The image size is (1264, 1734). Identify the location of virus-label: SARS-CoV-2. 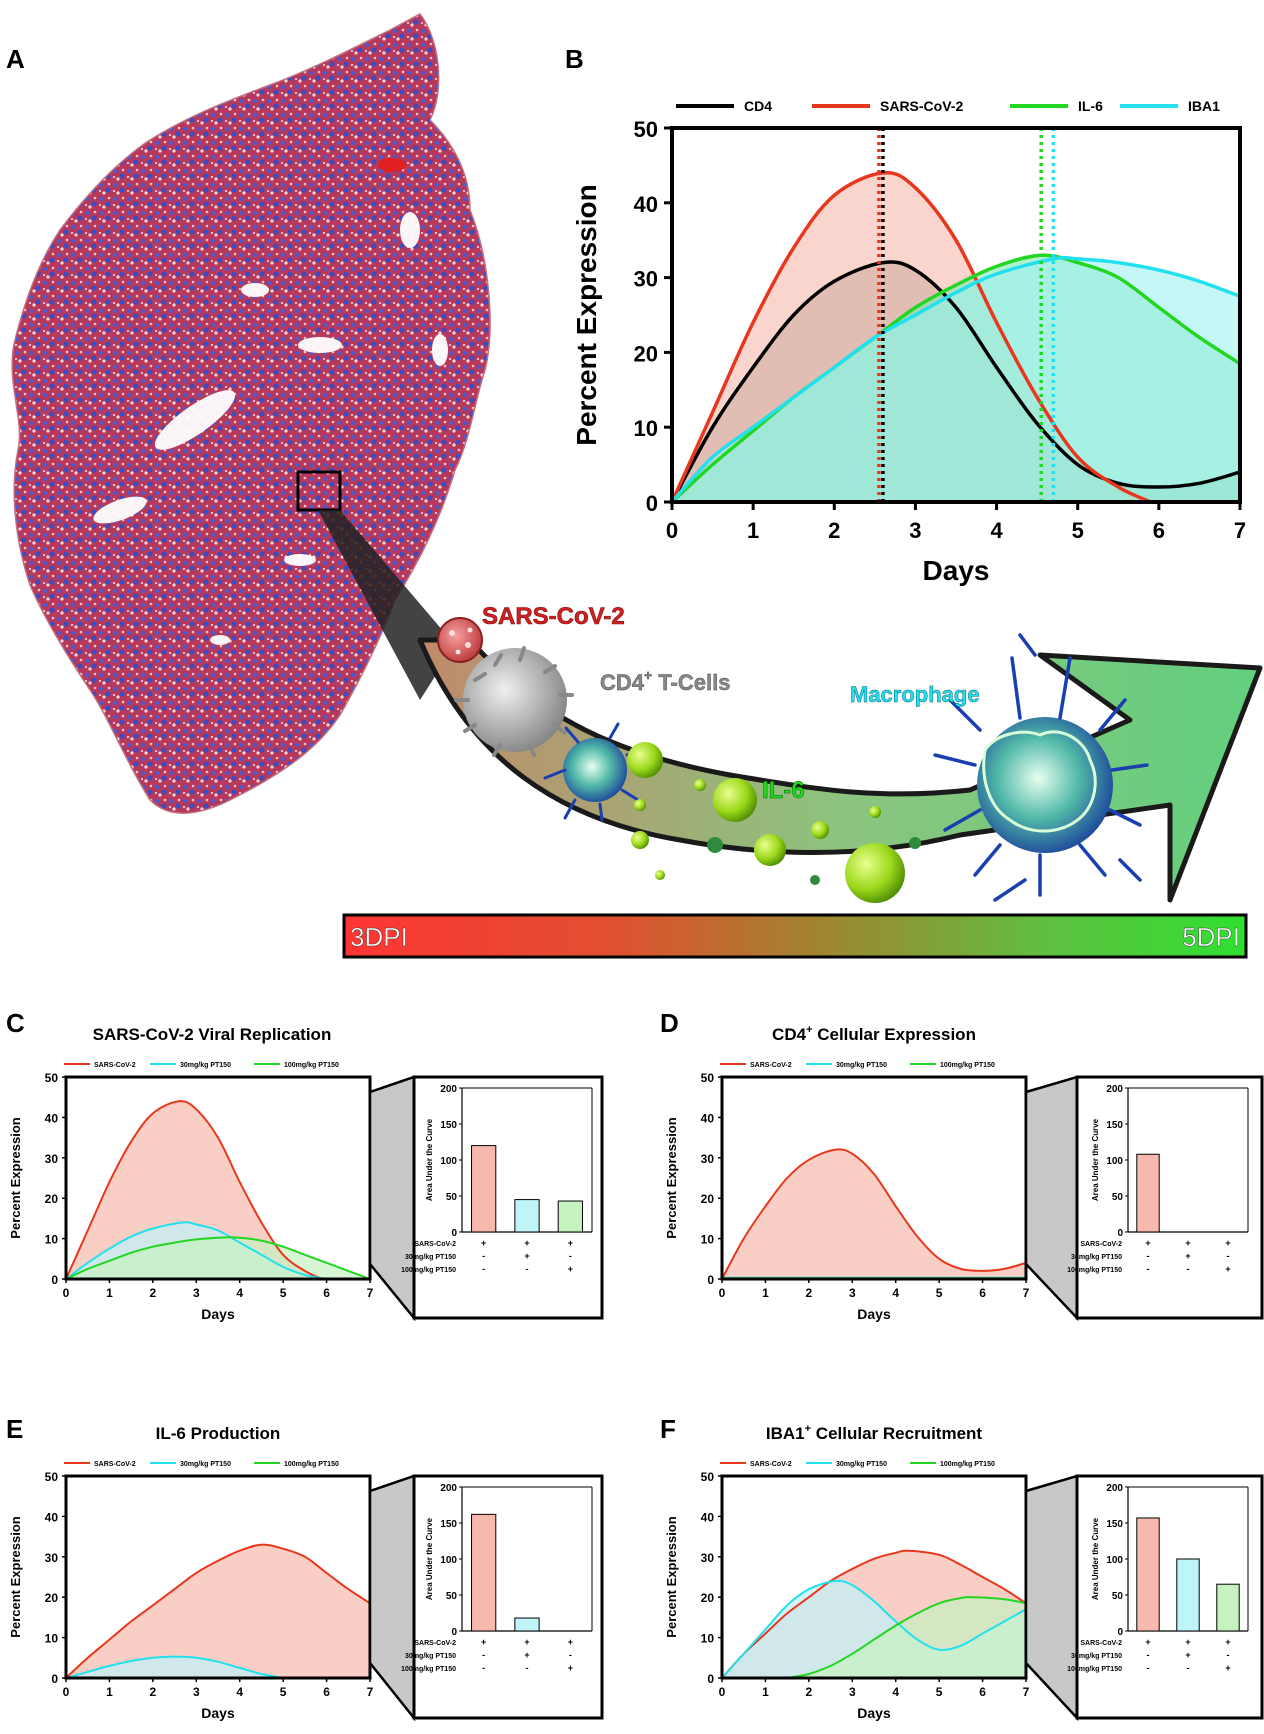
(553, 616).